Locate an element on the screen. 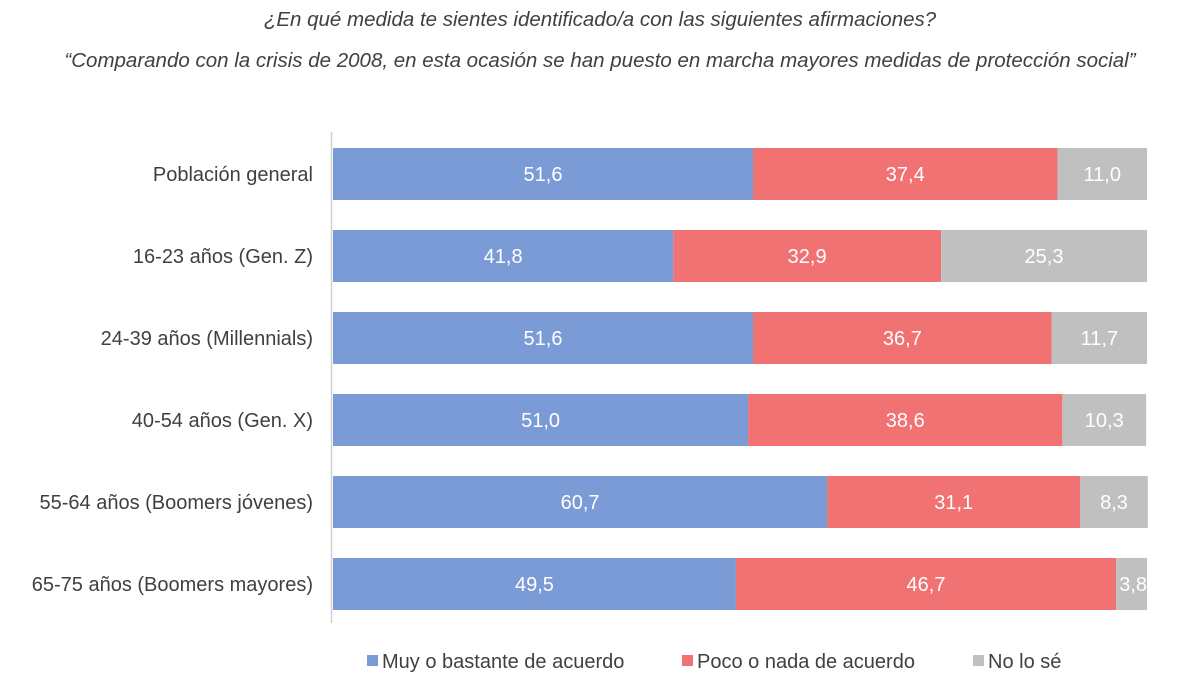 The width and height of the screenshot is (1200, 695). data-label: 51,0 is located at coordinates (540, 421).